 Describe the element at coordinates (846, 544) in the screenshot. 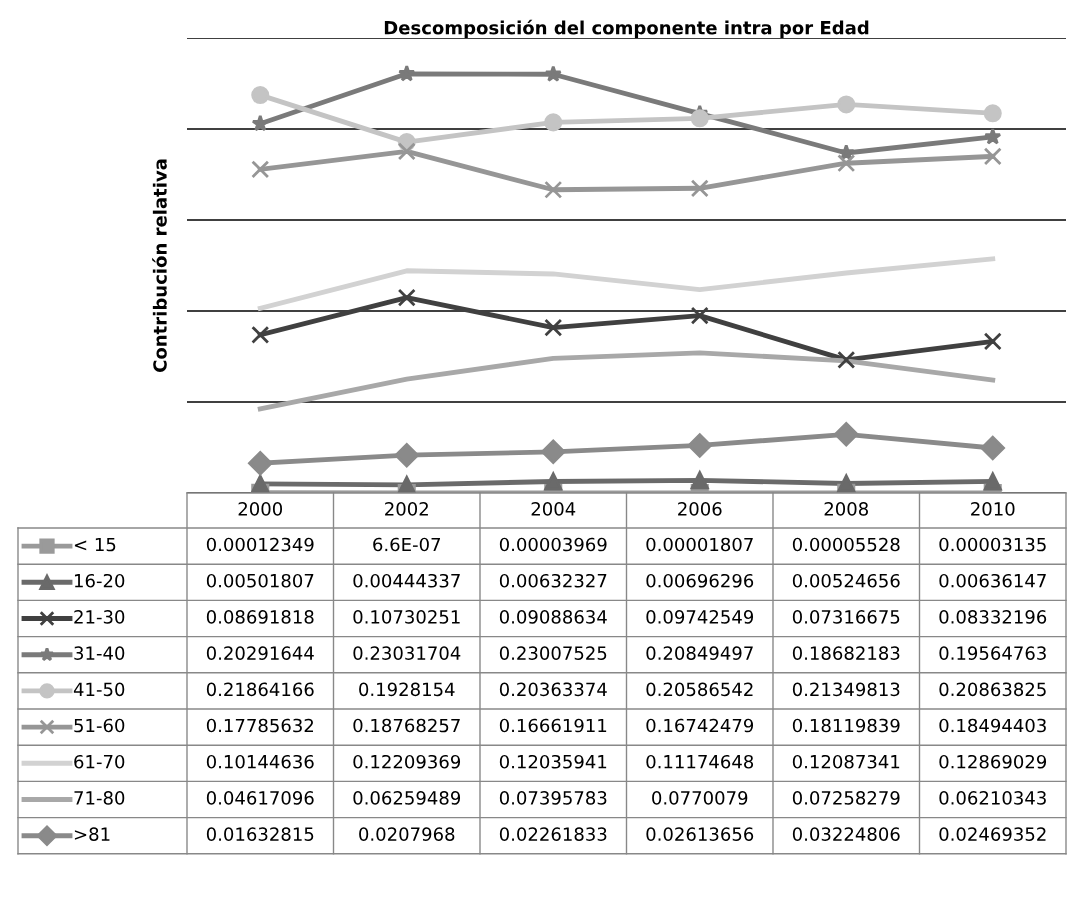

I see `data-label: 0.00005528` at that location.